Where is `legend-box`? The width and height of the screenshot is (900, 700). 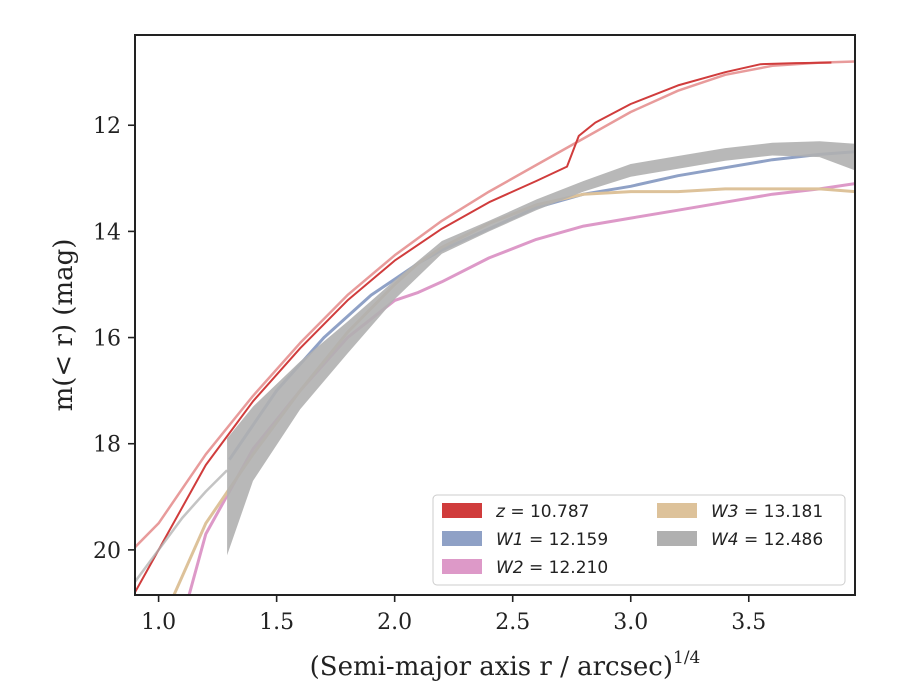
legend-box is located at coordinates (639, 540).